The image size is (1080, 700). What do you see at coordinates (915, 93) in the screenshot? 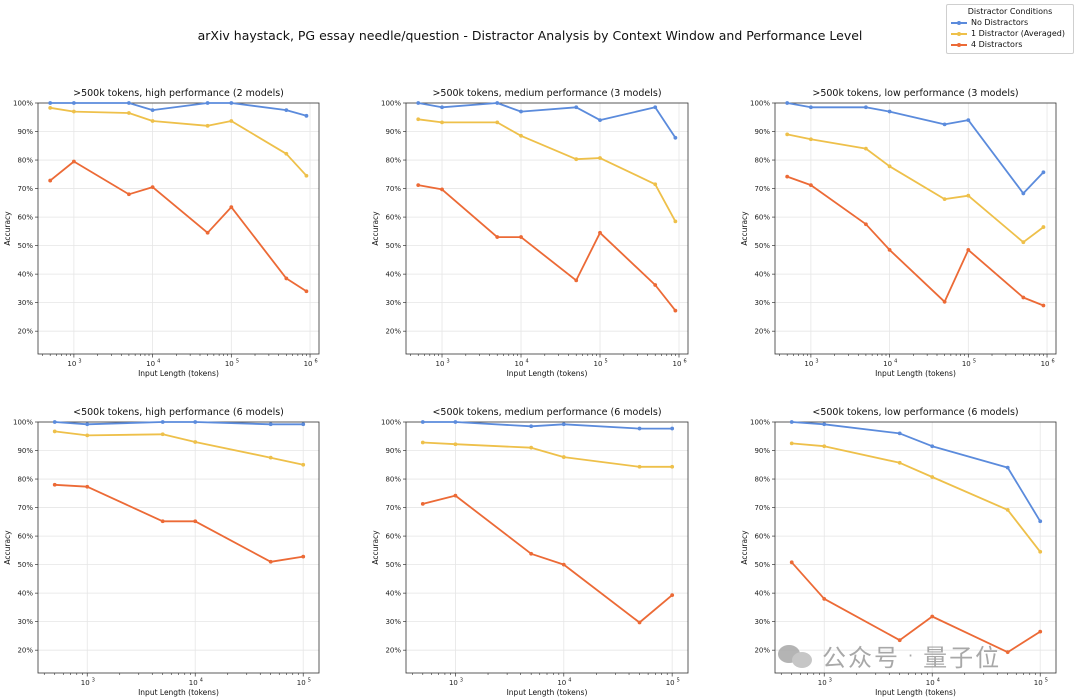
I see `panel-title-2: >500k tokens, low performance (3 models)` at bounding box center [915, 93].